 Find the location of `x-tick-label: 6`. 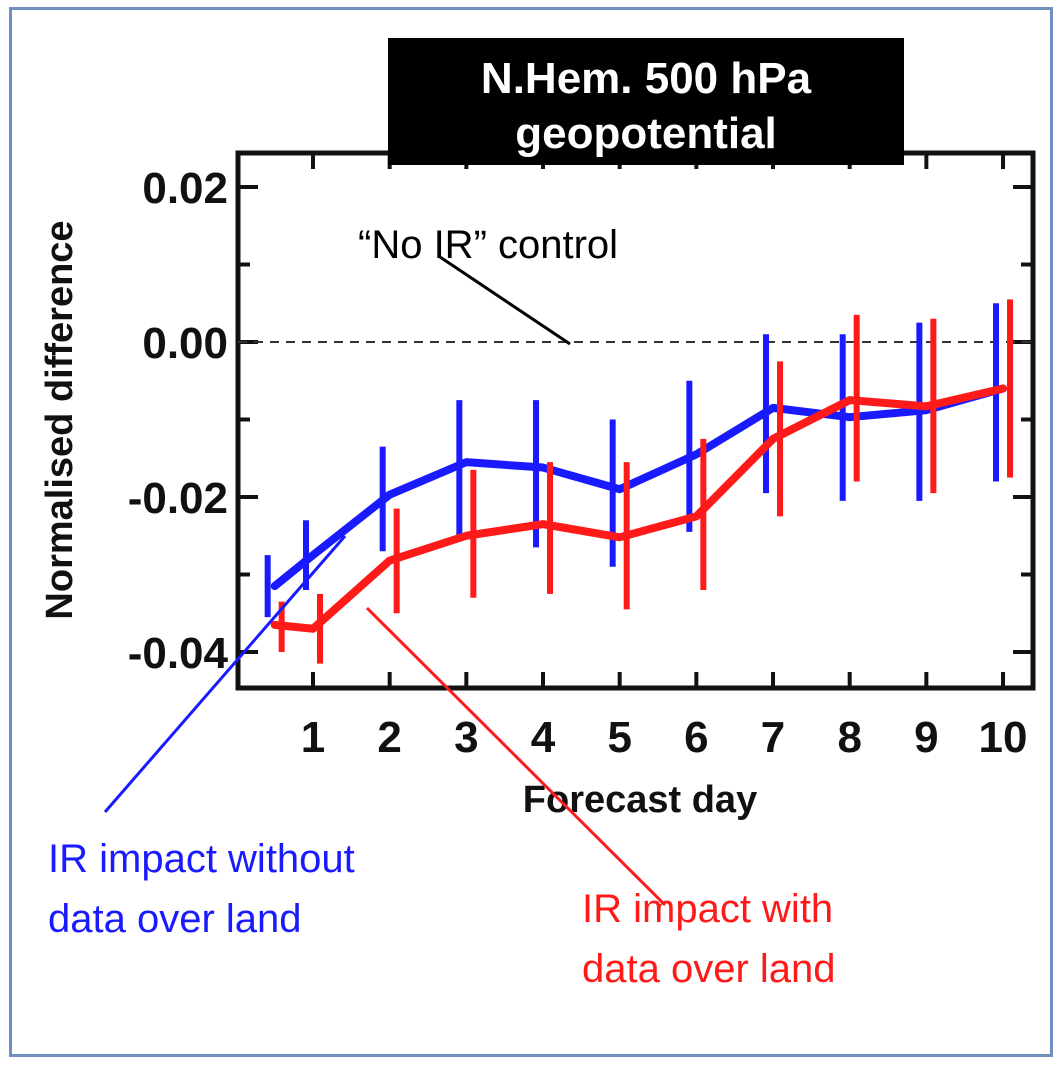

x-tick-label: 6 is located at coordinates (696, 737).